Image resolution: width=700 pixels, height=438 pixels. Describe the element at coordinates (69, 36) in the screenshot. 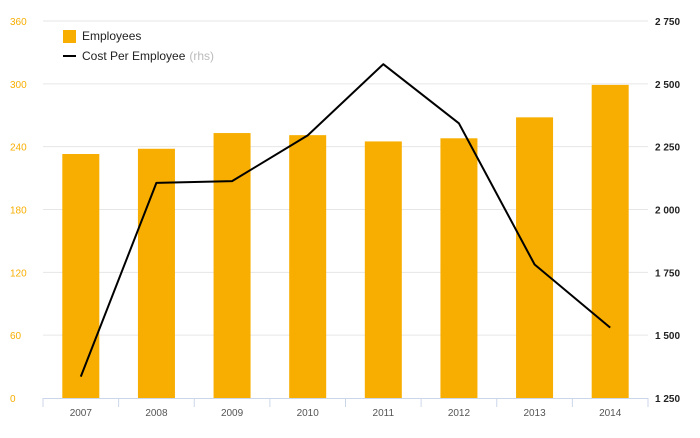

I see `legend-swatch-employees` at that location.